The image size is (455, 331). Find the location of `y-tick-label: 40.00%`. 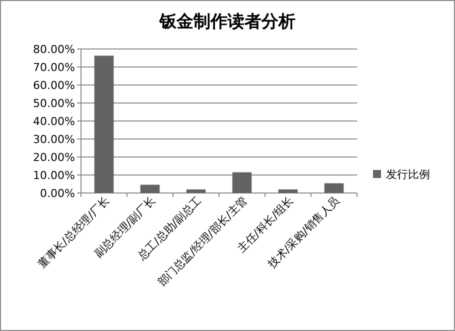

y-tick-label: 40.00% is located at coordinates (54, 121).